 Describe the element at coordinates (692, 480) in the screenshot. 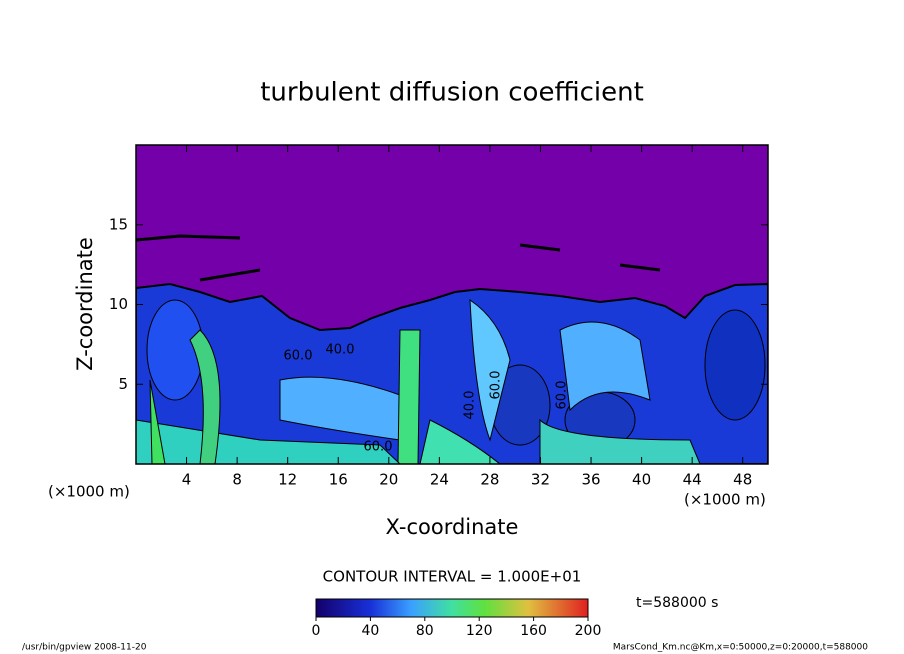

I see `x-tick-label: 44` at that location.